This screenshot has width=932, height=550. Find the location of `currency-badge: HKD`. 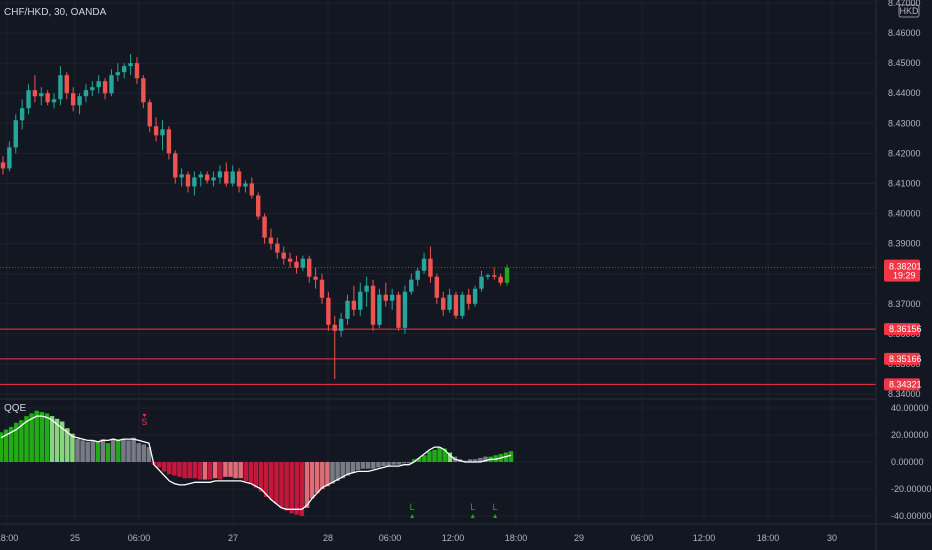

currency-badge: HKD is located at coordinates (909, 11).